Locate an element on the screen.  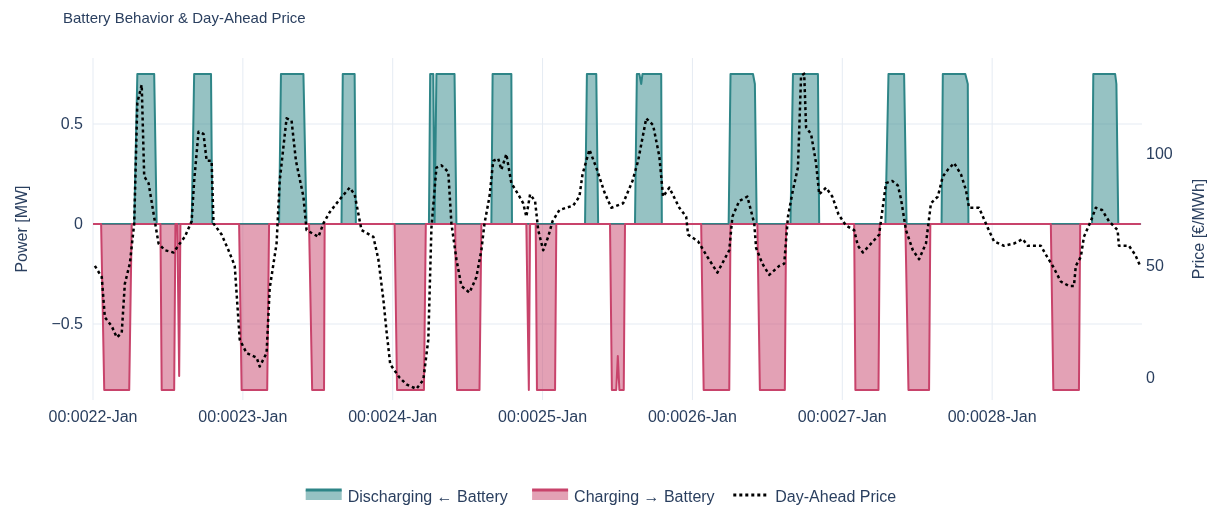
x-tick-label: 00:0022-Jan is located at coordinates (93, 416).